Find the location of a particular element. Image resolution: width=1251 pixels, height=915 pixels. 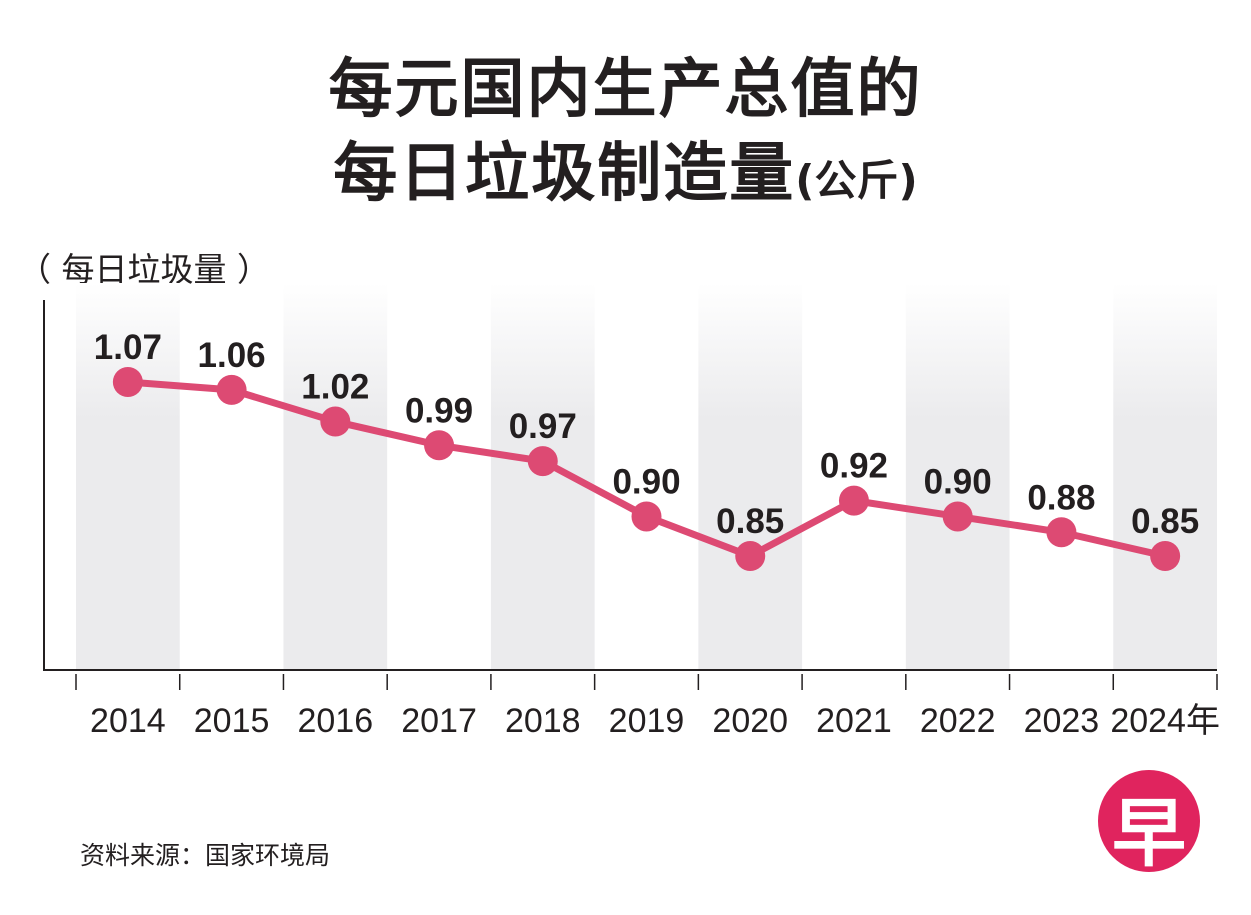

logo-glyph: 早 is located at coordinates (1149, 834).